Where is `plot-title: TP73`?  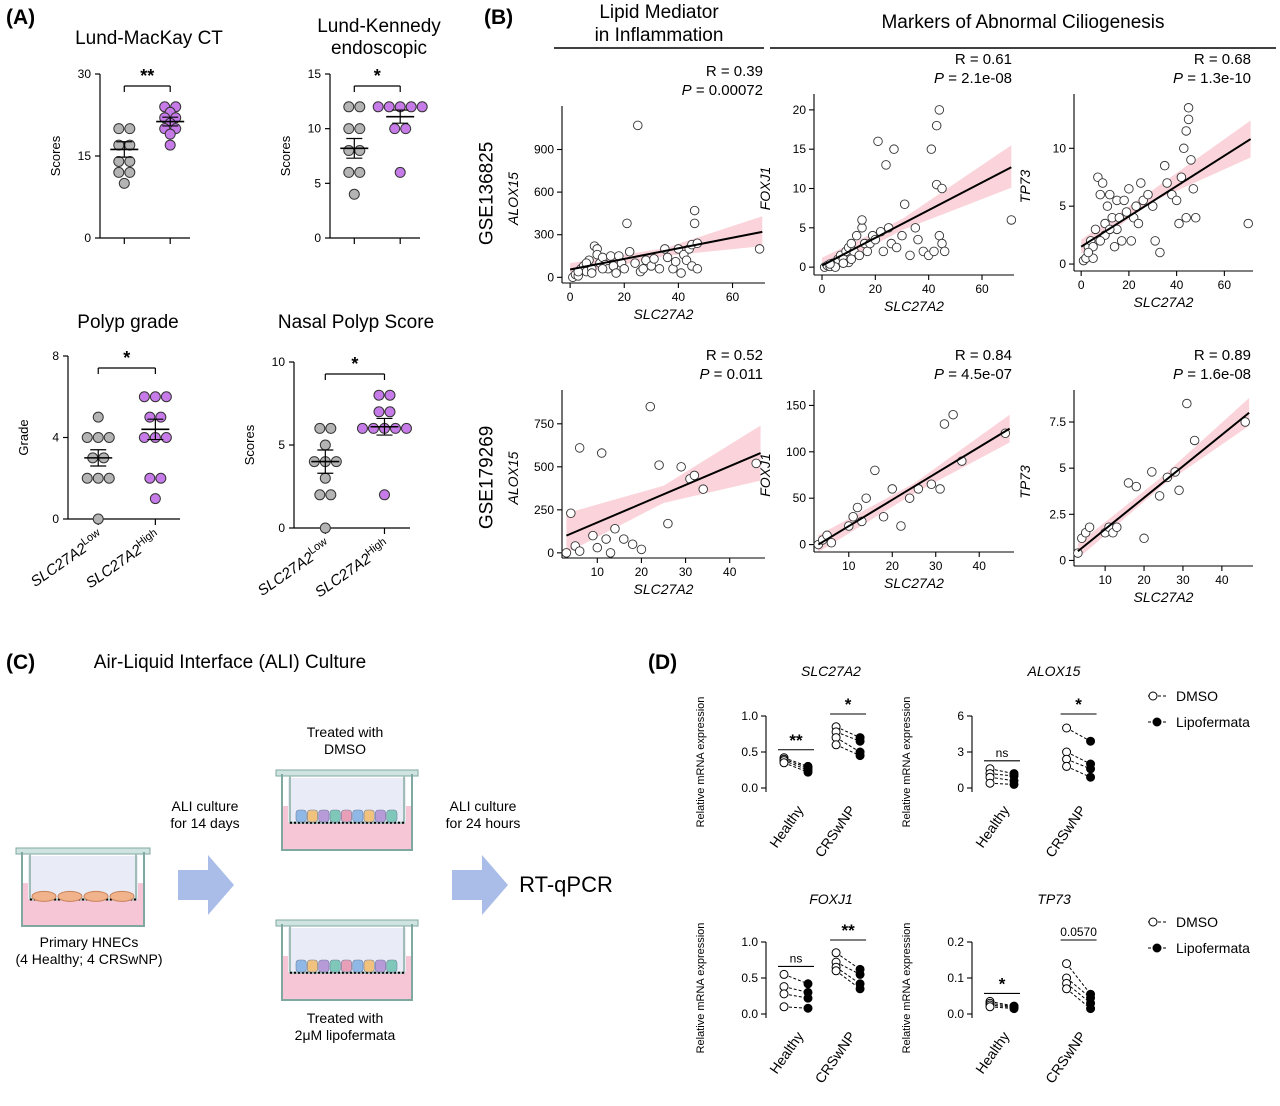 plot-title: TP73 is located at coordinates (1054, 899).